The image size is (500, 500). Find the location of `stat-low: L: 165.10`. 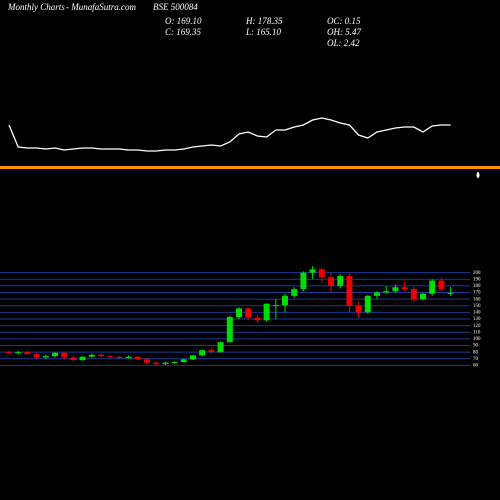

stat-low: L: 165.10 is located at coordinates (263, 32).